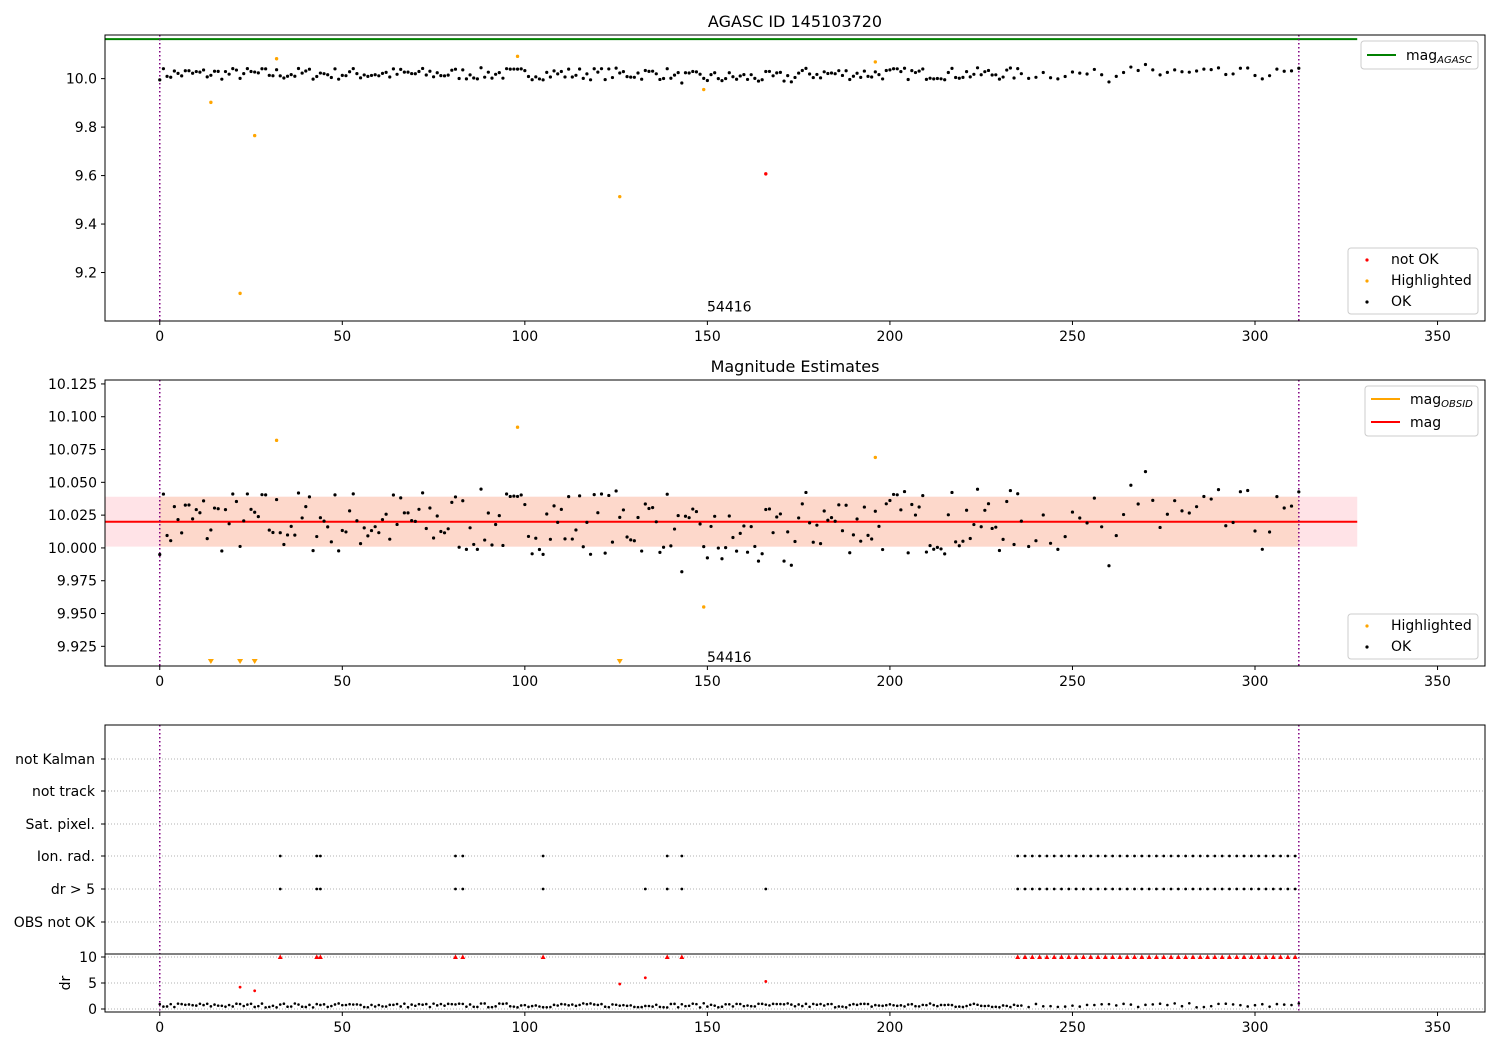  I want to click on x-tick-label: 200, so click(890, 1028).